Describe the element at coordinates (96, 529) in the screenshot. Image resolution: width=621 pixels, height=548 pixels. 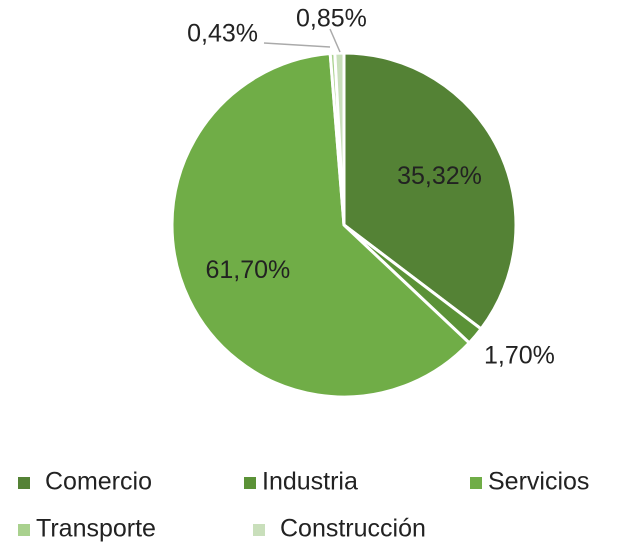
I see `legend-label: Transporte` at that location.